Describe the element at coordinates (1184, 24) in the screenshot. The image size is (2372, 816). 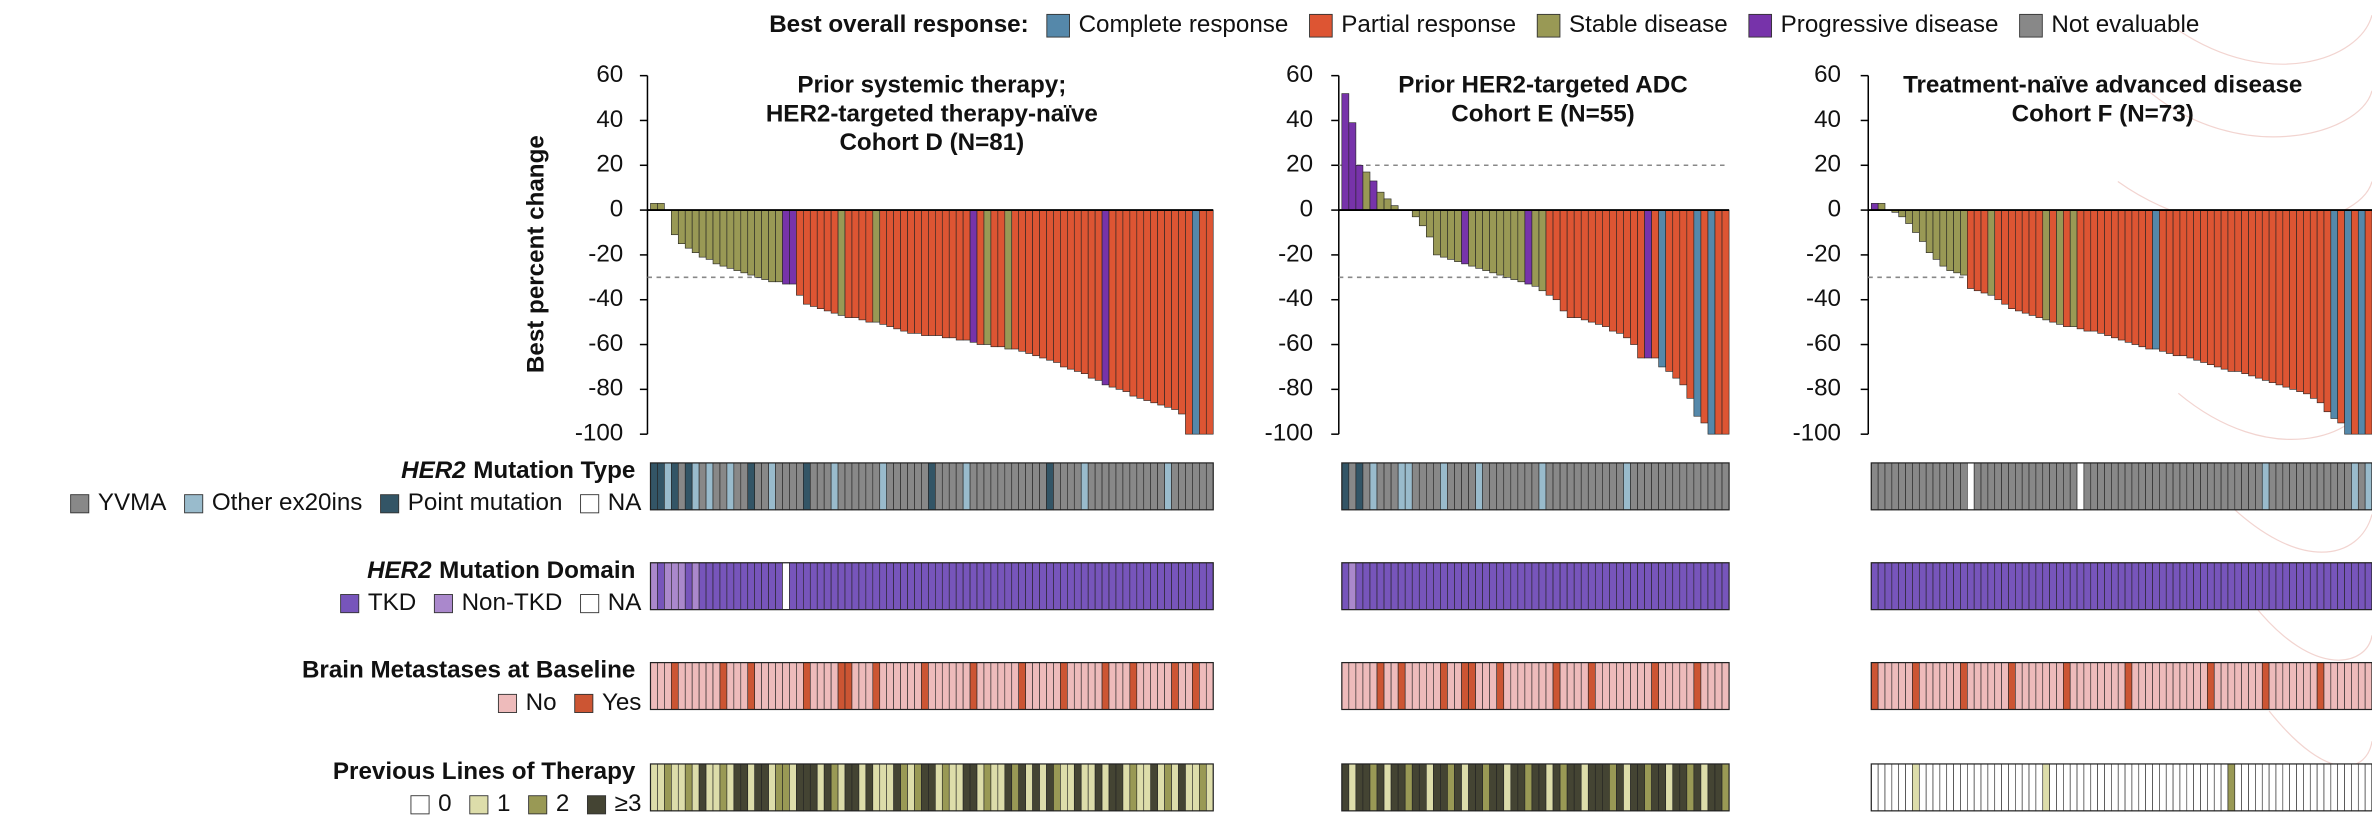
I see `legend-label: Complete response` at that location.